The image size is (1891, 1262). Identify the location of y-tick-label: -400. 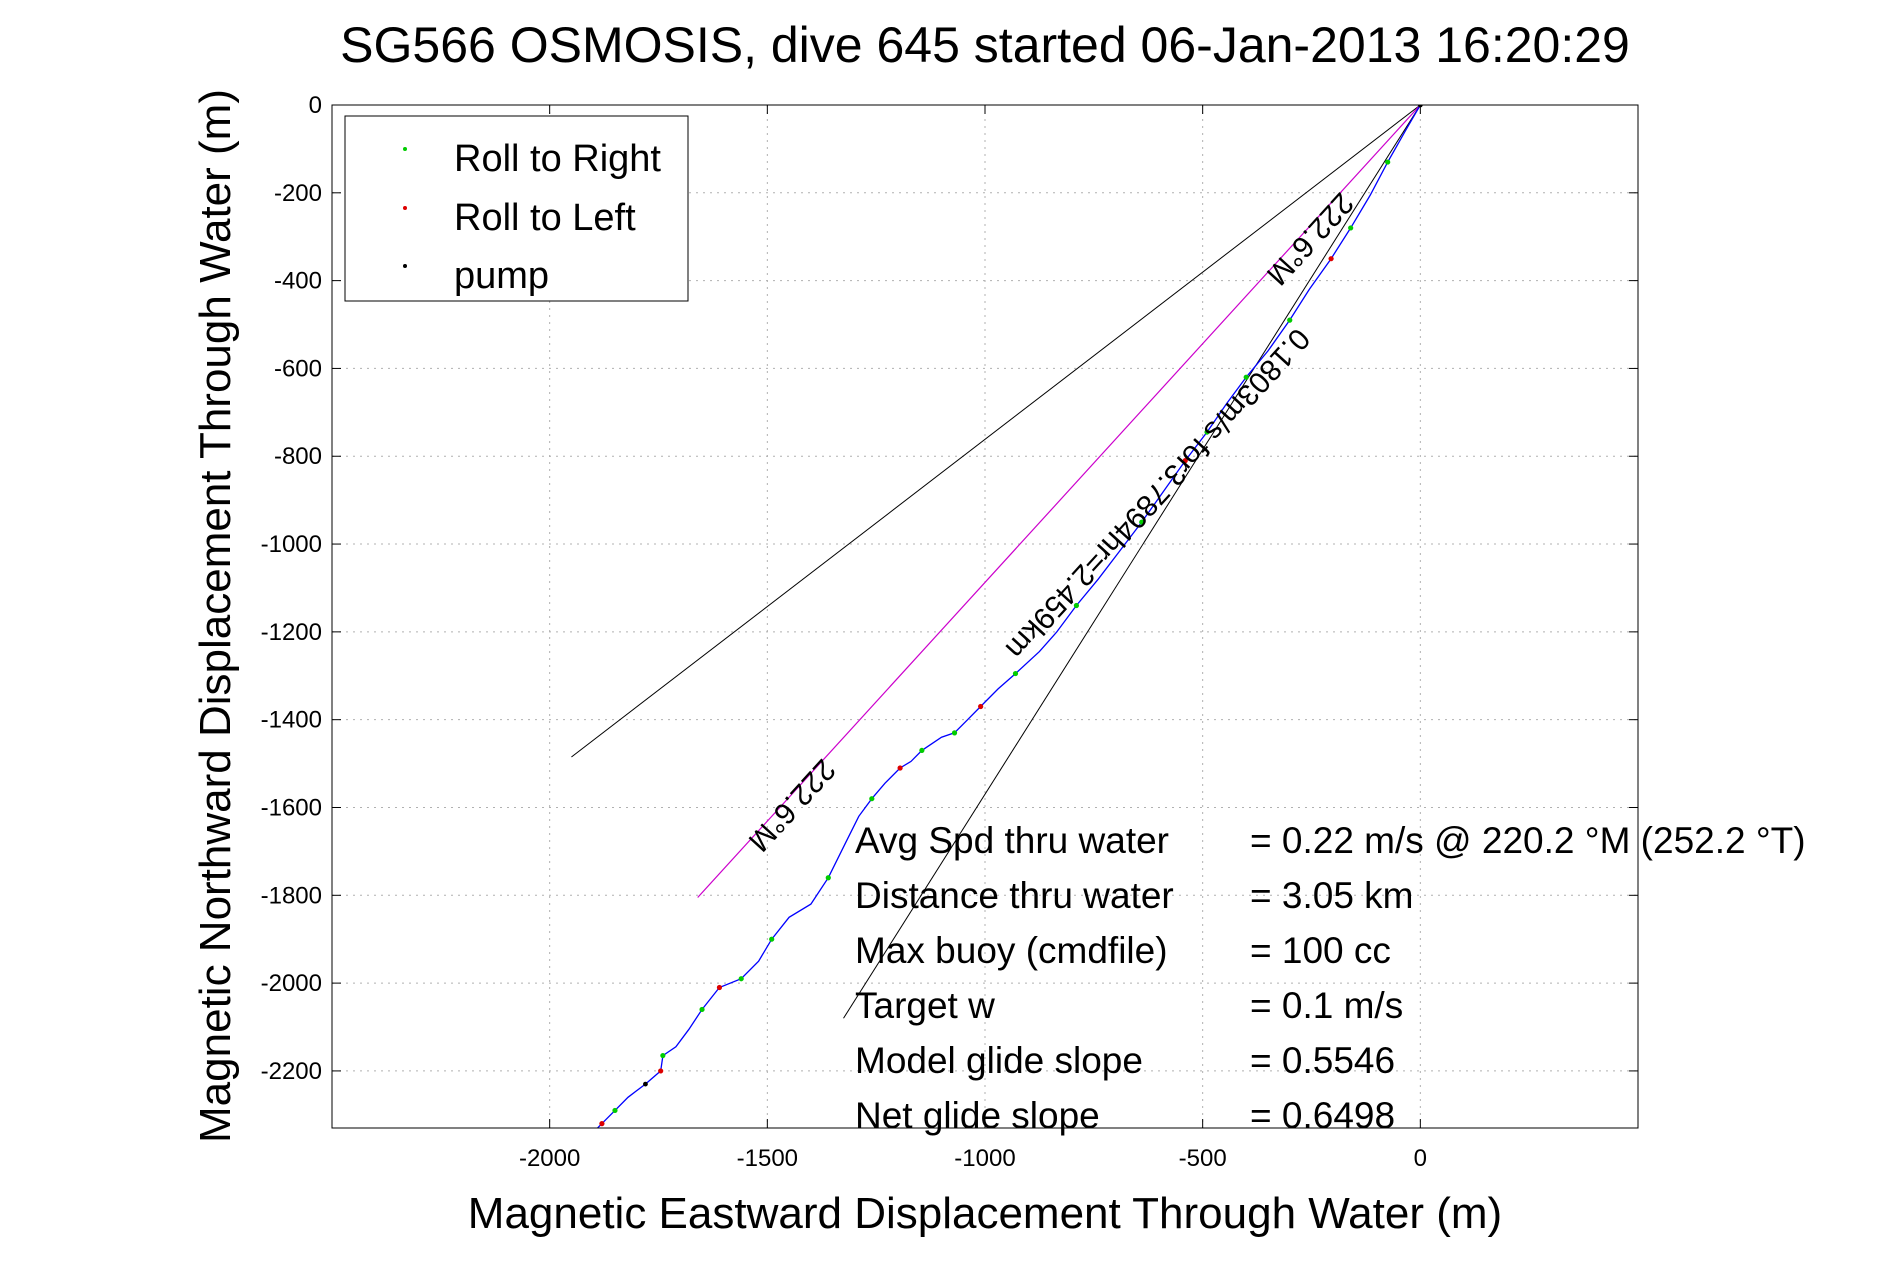
(298, 281).